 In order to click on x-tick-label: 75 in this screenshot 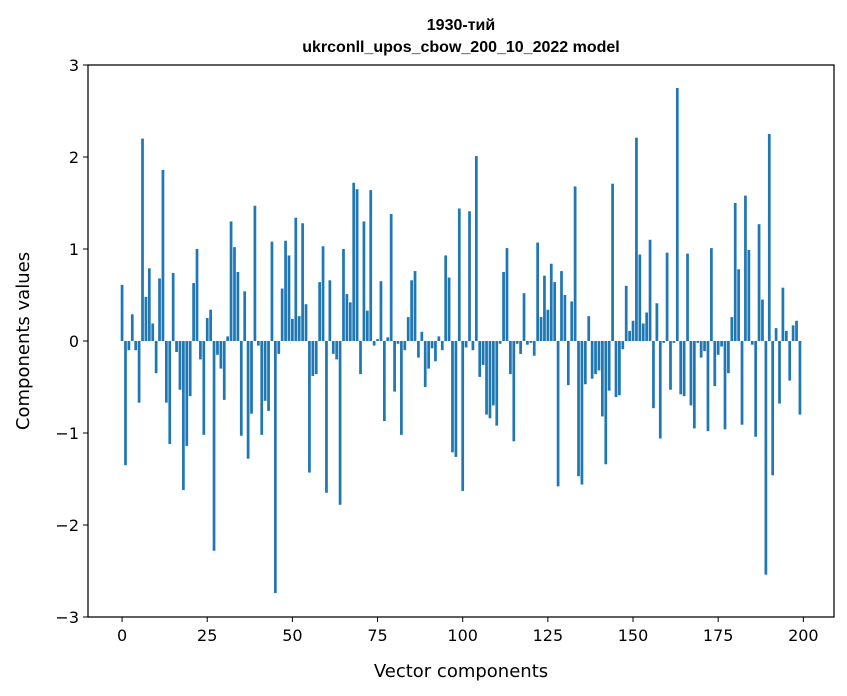, I will do `click(377, 635)`.